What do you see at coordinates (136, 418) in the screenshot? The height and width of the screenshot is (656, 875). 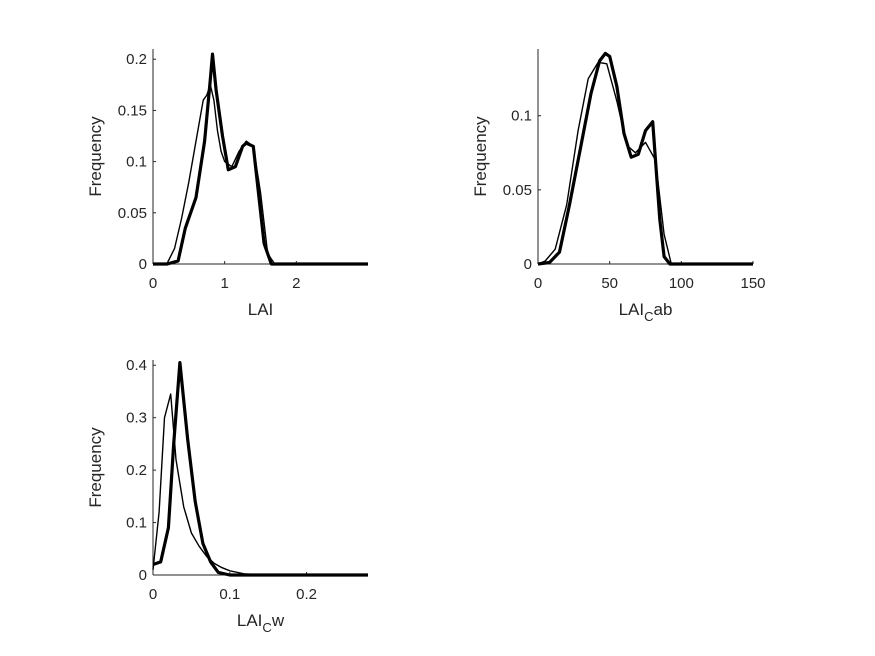 I see `y-tick-label: 0.3` at bounding box center [136, 418].